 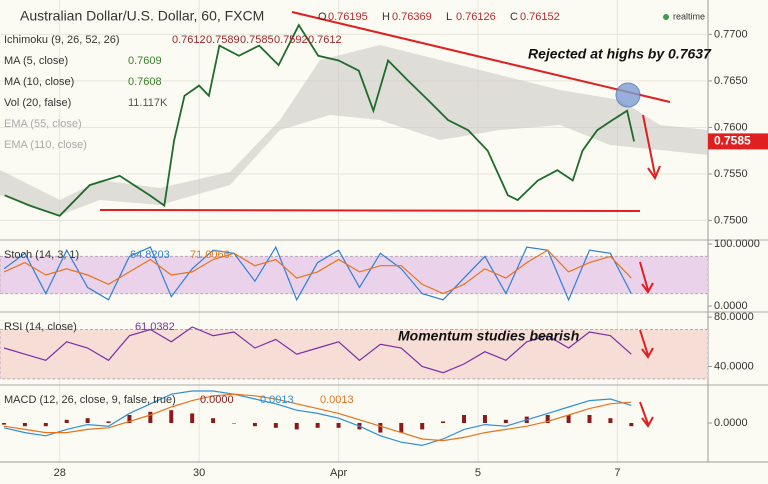 I want to click on indicator-value: 0.7585, so click(x=257, y=40).